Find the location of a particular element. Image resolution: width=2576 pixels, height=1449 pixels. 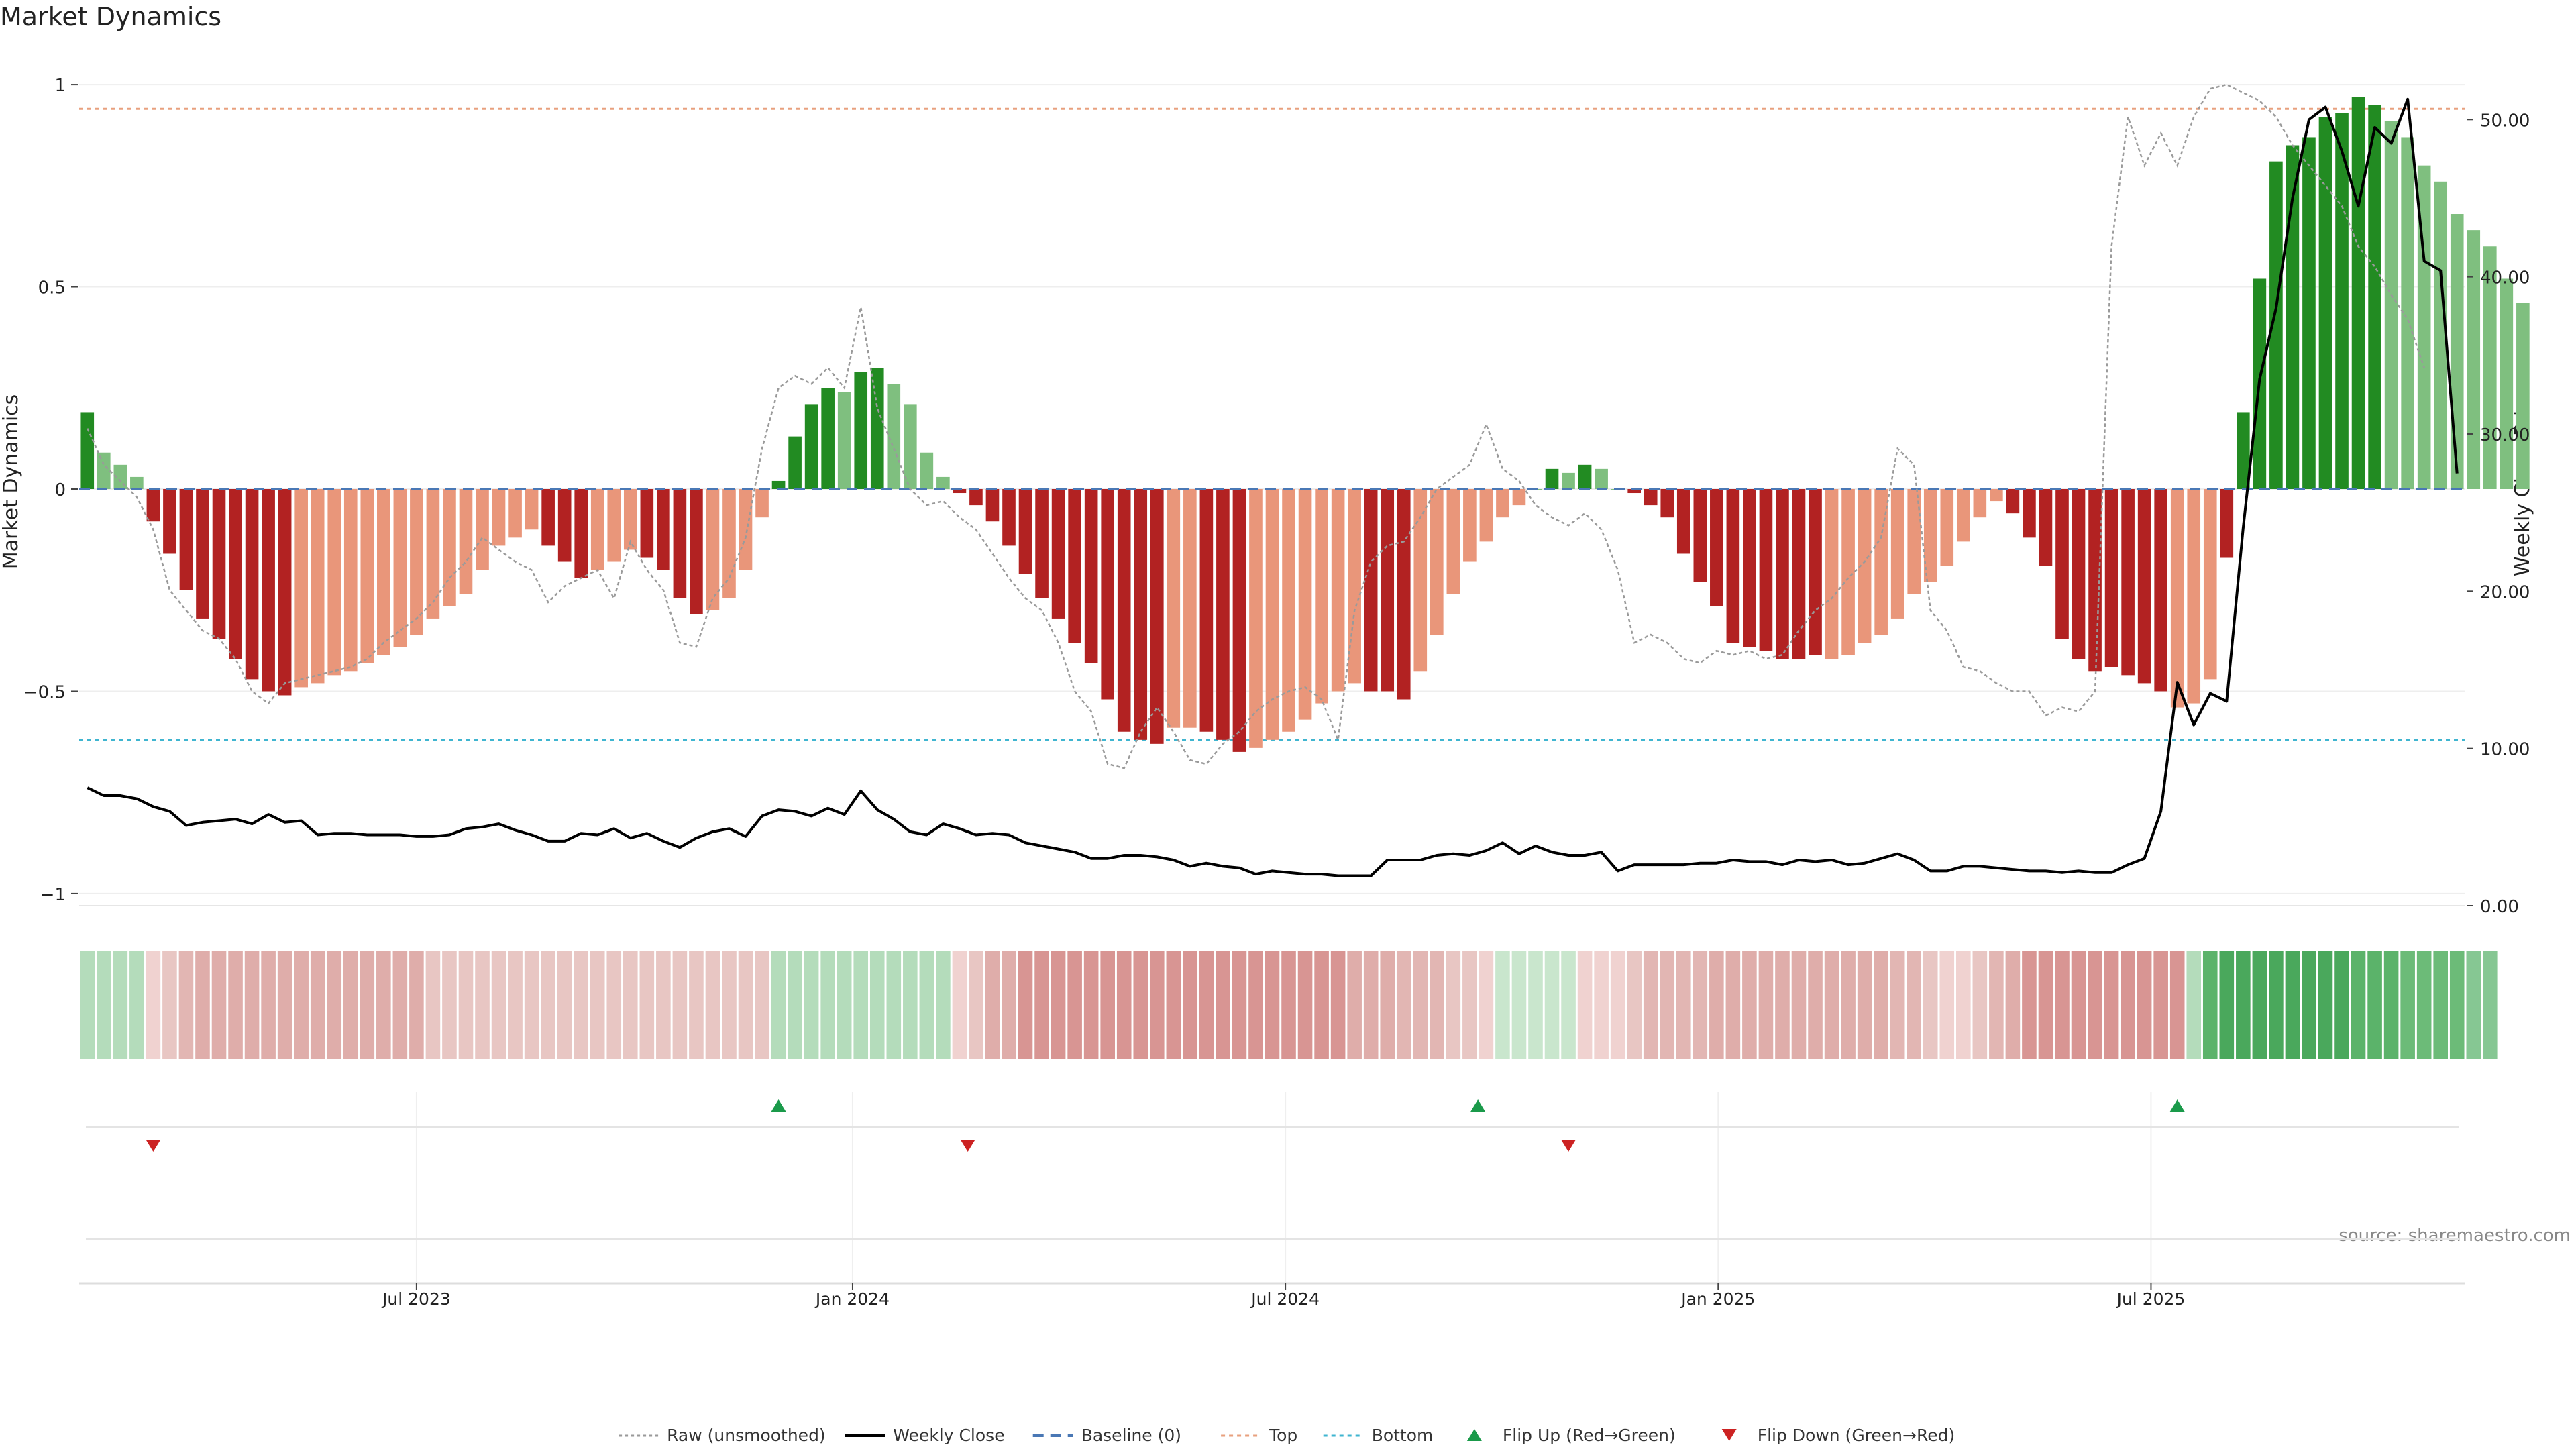

chart-title: Market Dynamics is located at coordinates (110, 17).